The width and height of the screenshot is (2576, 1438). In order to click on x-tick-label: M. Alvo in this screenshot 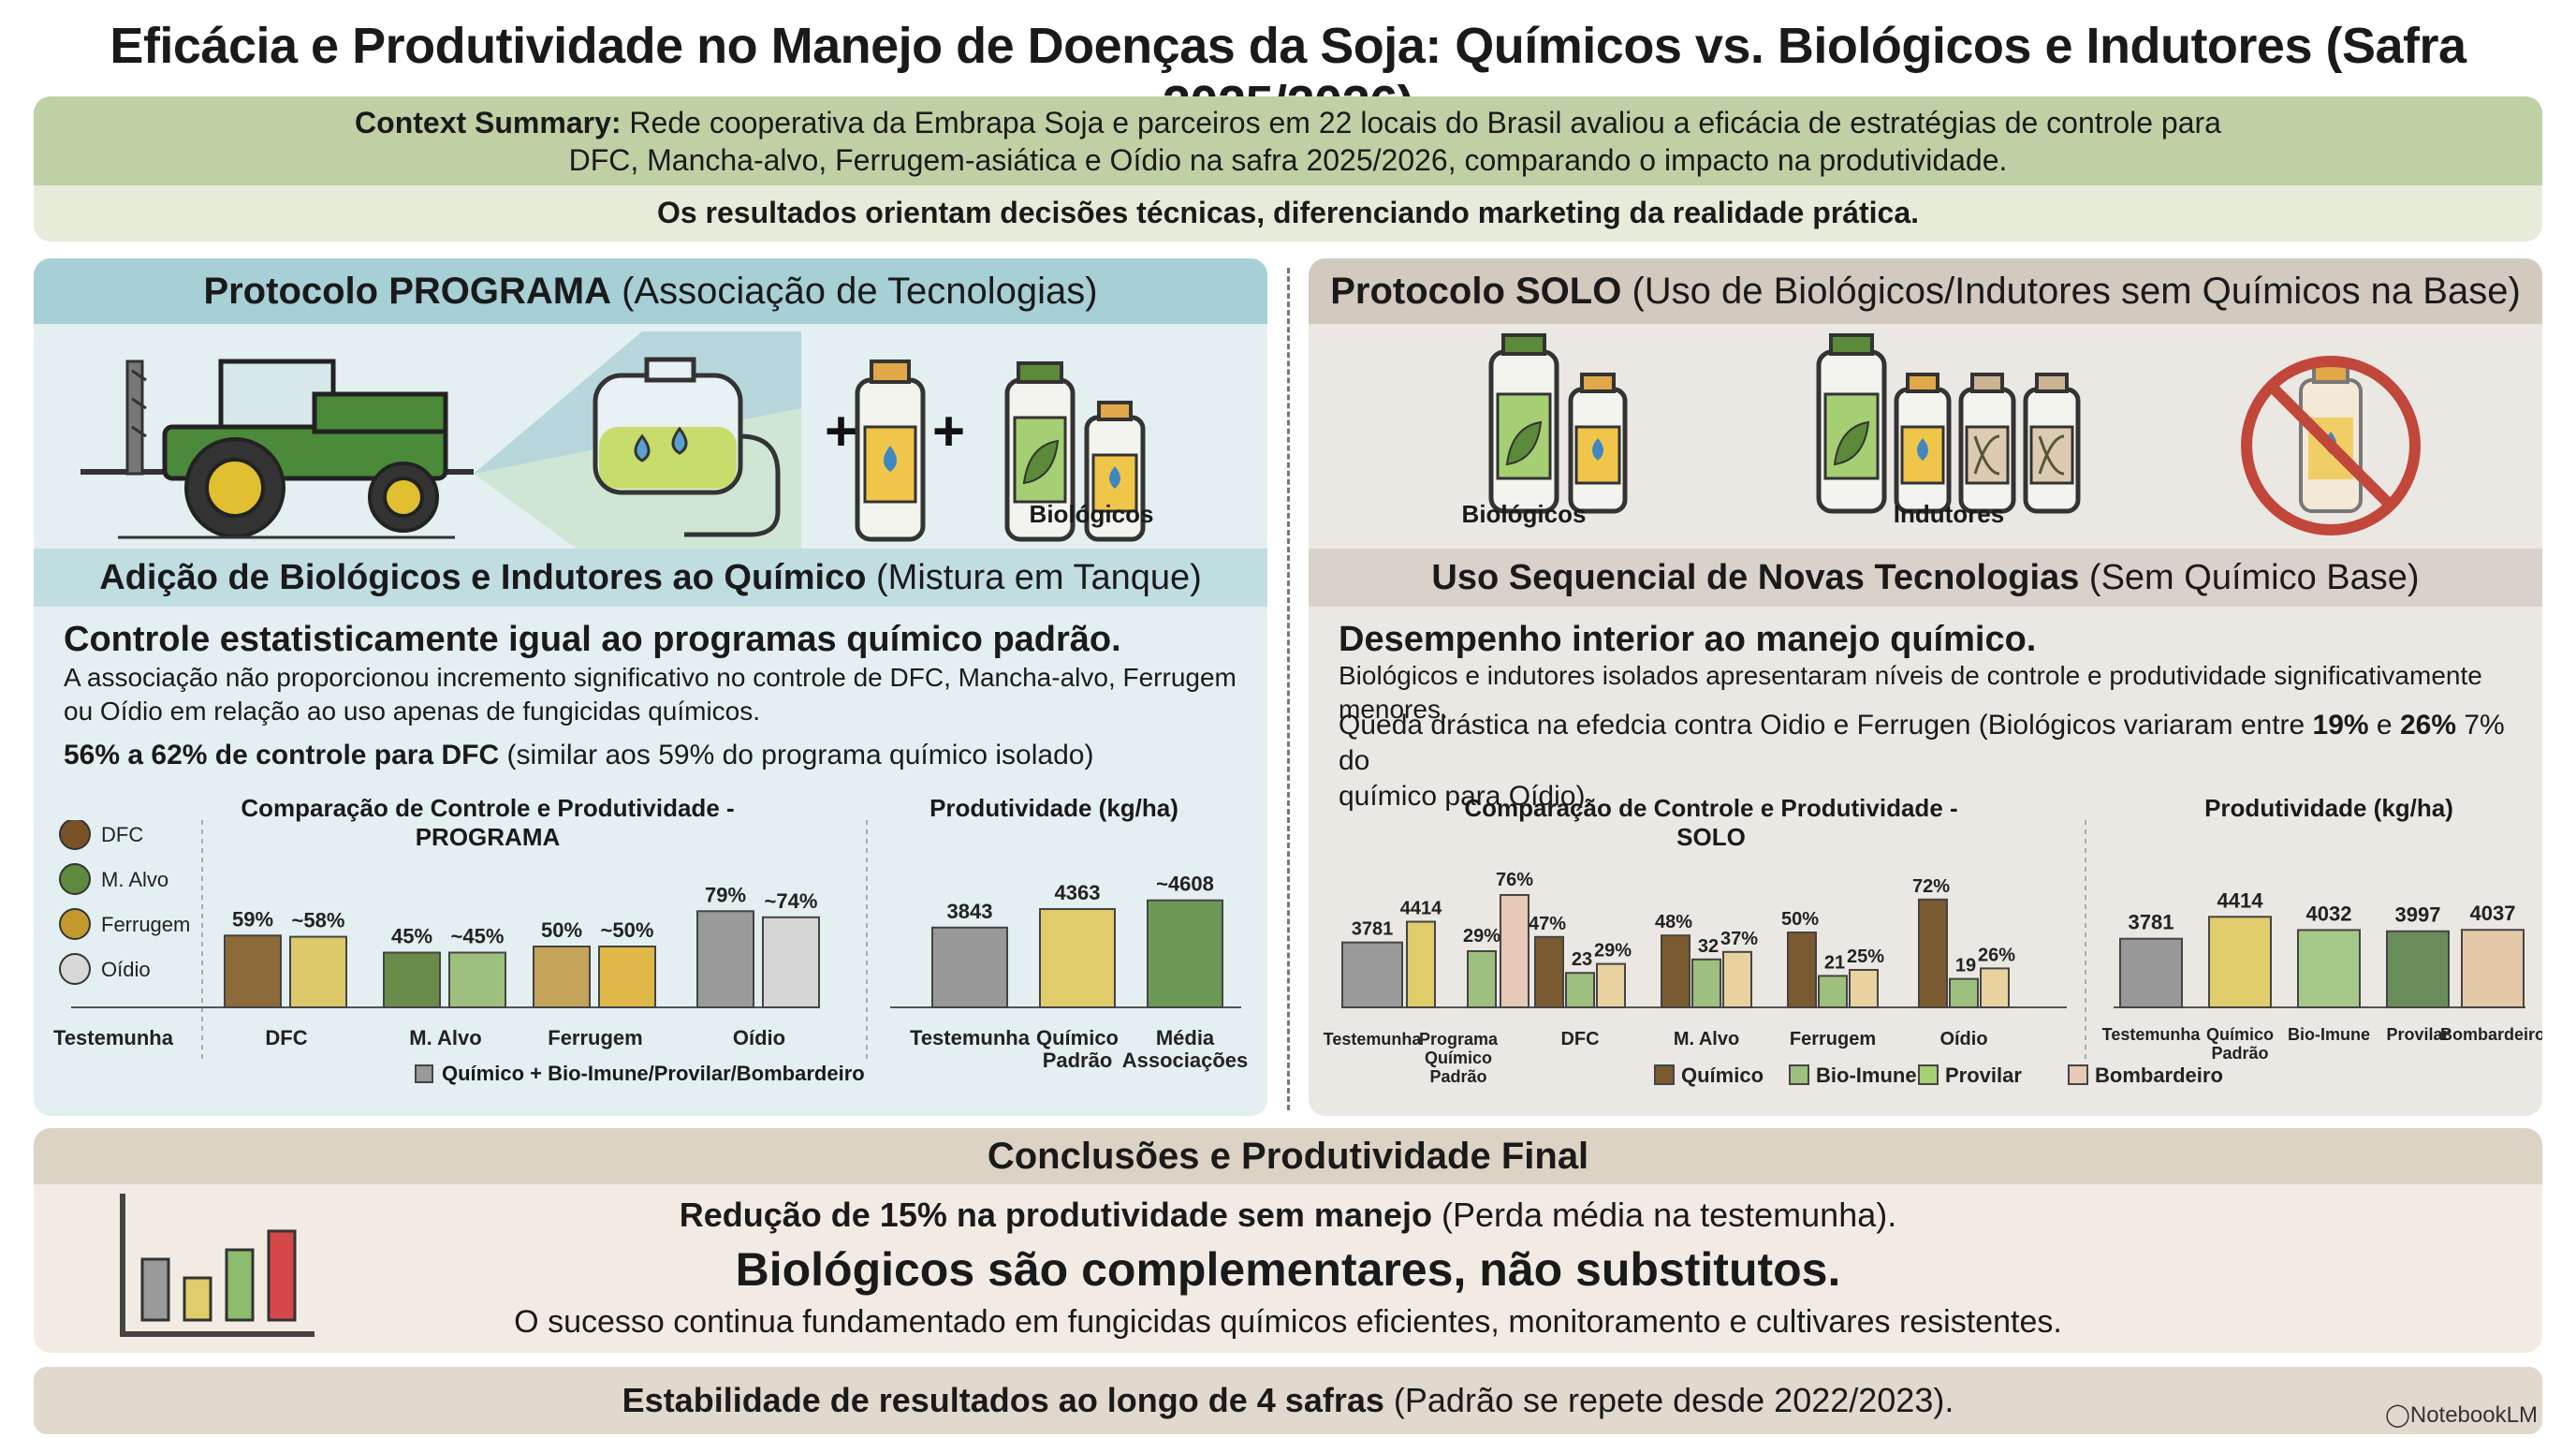, I will do `click(1706, 1039)`.